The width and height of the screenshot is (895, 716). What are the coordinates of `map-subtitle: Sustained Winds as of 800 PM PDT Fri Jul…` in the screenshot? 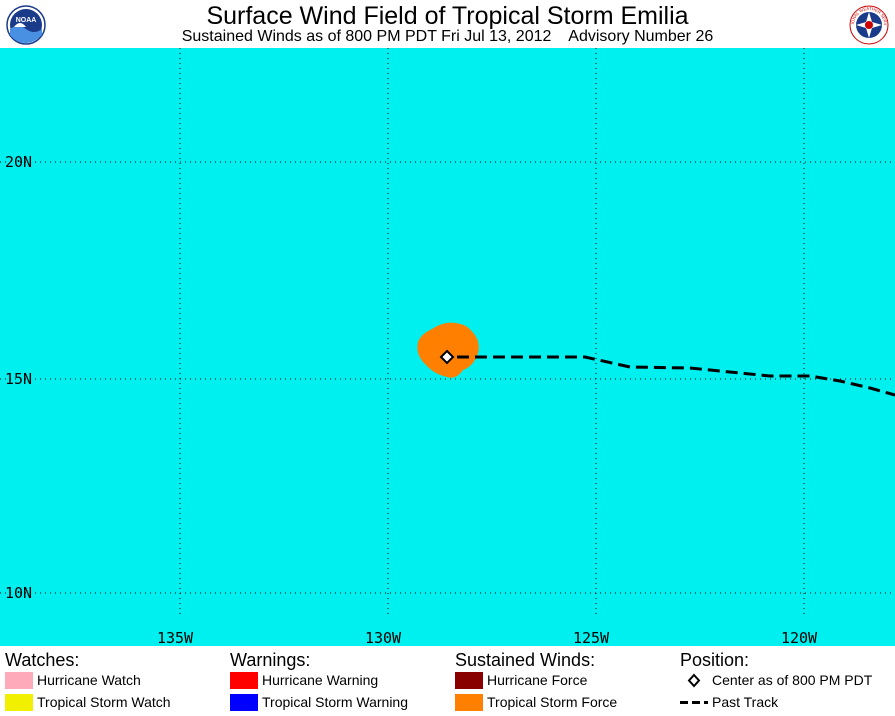 It's located at (447, 36).